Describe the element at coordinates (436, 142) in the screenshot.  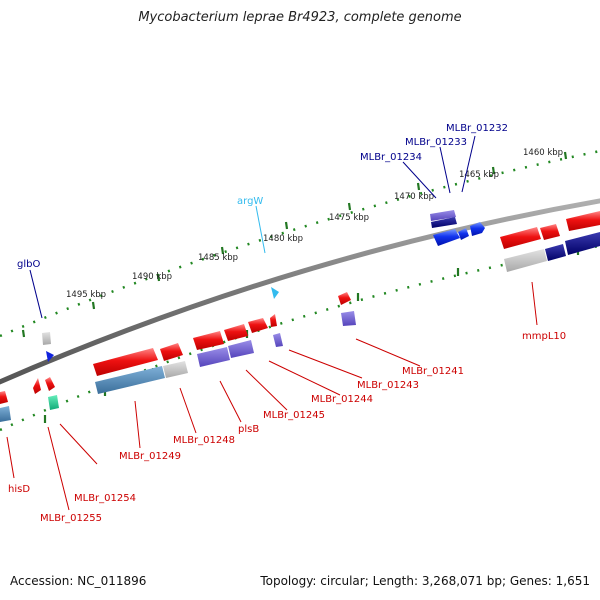
I see `gene-label-mlbr-01233: MLBr_01233` at that location.